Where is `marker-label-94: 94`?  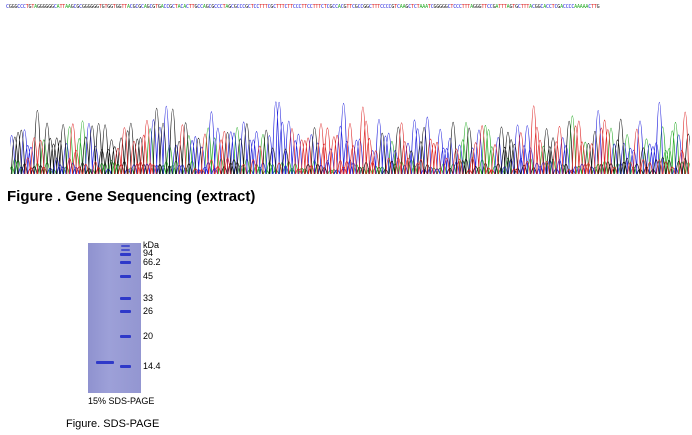 marker-label-94: 94 is located at coordinates (148, 253).